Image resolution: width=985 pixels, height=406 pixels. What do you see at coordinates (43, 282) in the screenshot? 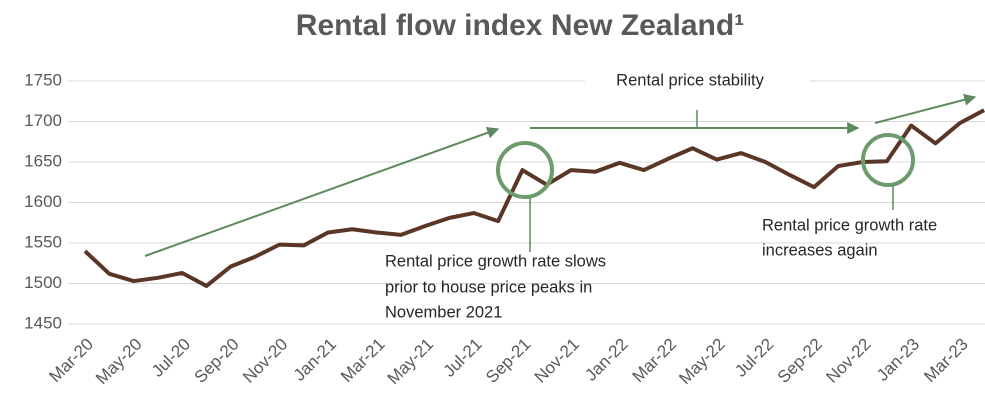
I see `y-tick-label: 1500` at bounding box center [43, 282].